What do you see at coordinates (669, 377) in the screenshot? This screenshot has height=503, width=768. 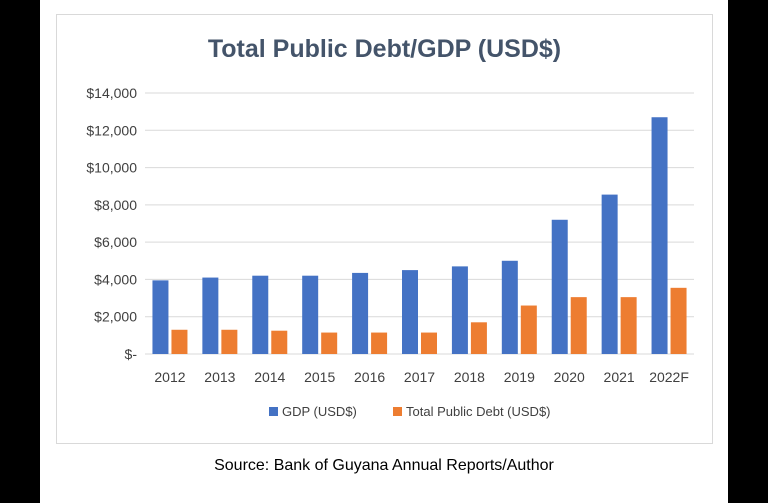 I see `x-tick-label: 2022F` at bounding box center [669, 377].